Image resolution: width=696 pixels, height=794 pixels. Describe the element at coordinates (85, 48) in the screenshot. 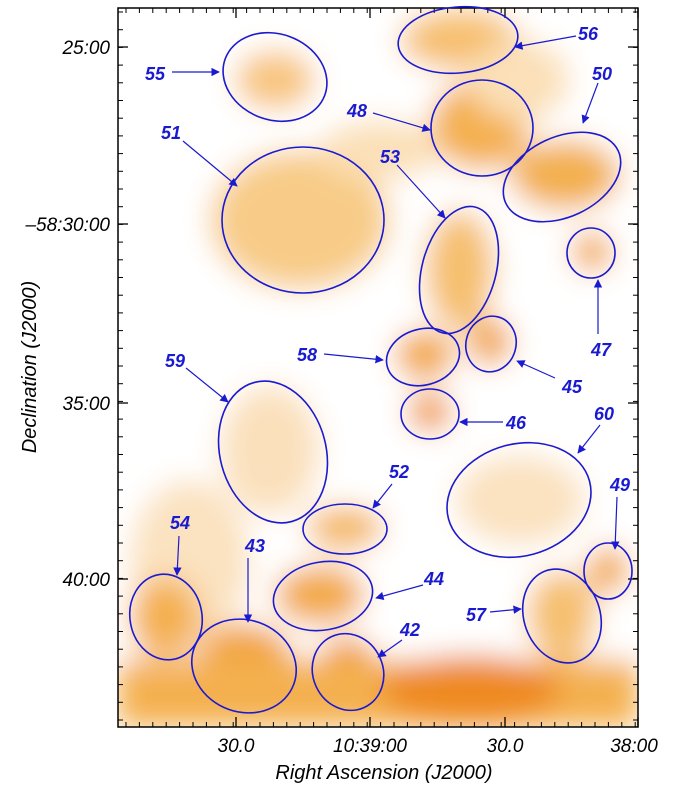

I see `y-tick-label: 25:00` at that location.